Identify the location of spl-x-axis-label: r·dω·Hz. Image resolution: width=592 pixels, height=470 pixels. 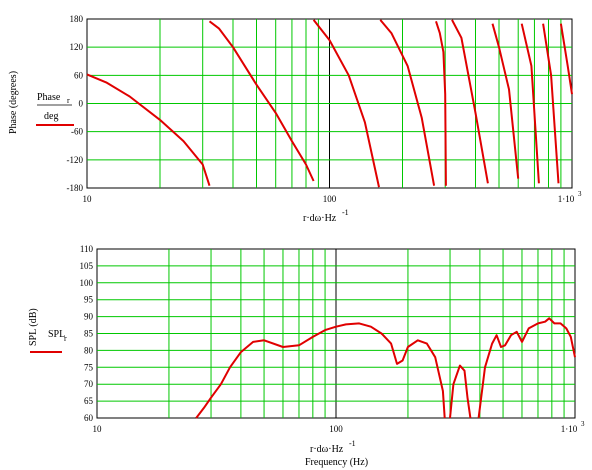
(327, 449).